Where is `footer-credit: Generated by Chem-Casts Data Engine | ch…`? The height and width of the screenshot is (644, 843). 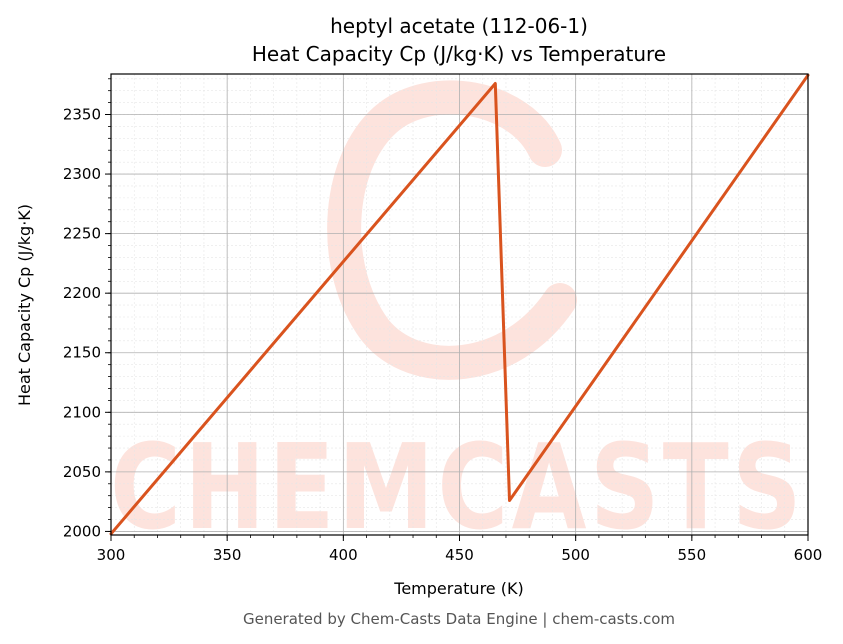 footer-credit: Generated by Chem-Casts Data Engine | ch… is located at coordinates (459, 619).